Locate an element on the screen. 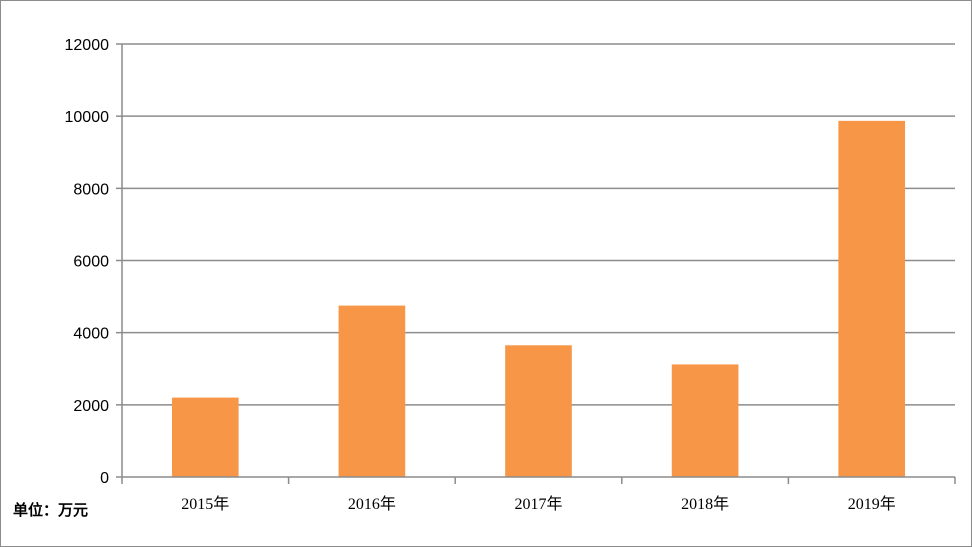 The width and height of the screenshot is (972, 547). y-tick-labels: 0 2000 4000 6000 8000 10000 12000 is located at coordinates (87, 262).